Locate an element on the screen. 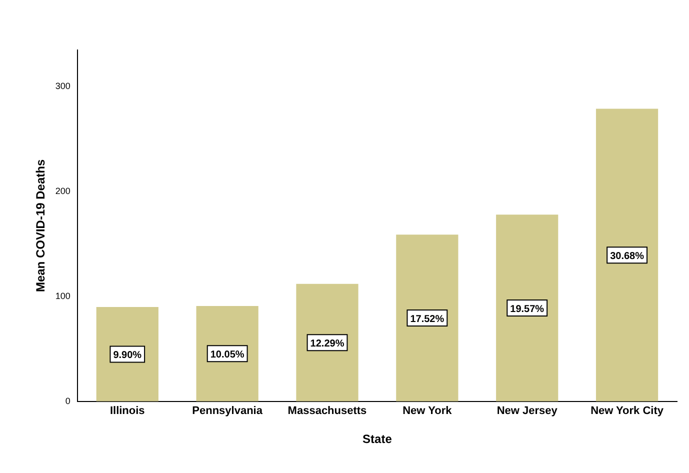  y-tick-label: 300 is located at coordinates (62, 86).